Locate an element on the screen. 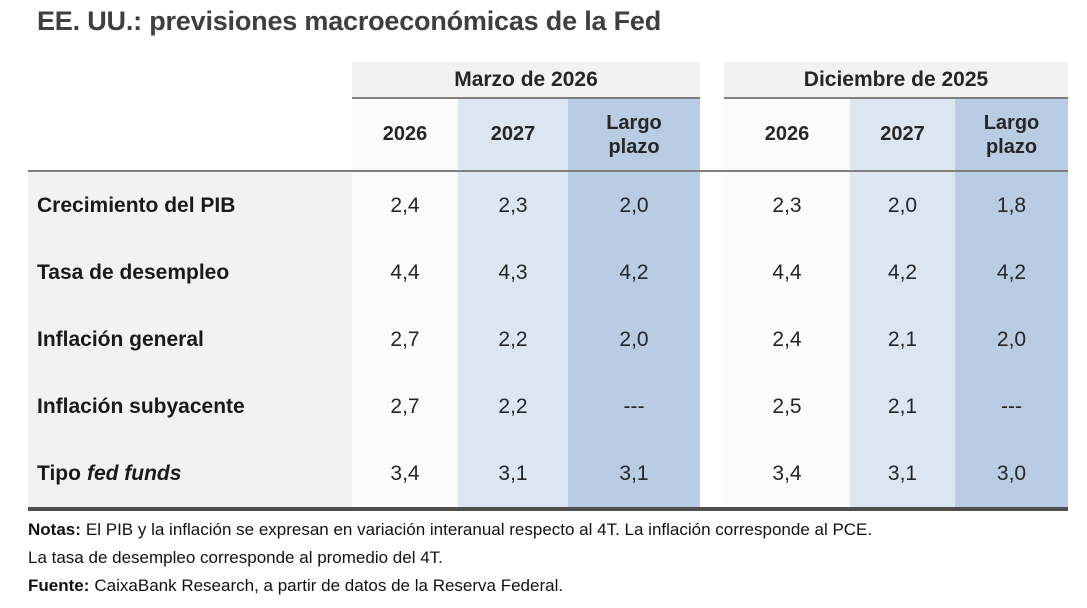 The width and height of the screenshot is (1087, 608). table-cell: 1,8 is located at coordinates (1011, 205).